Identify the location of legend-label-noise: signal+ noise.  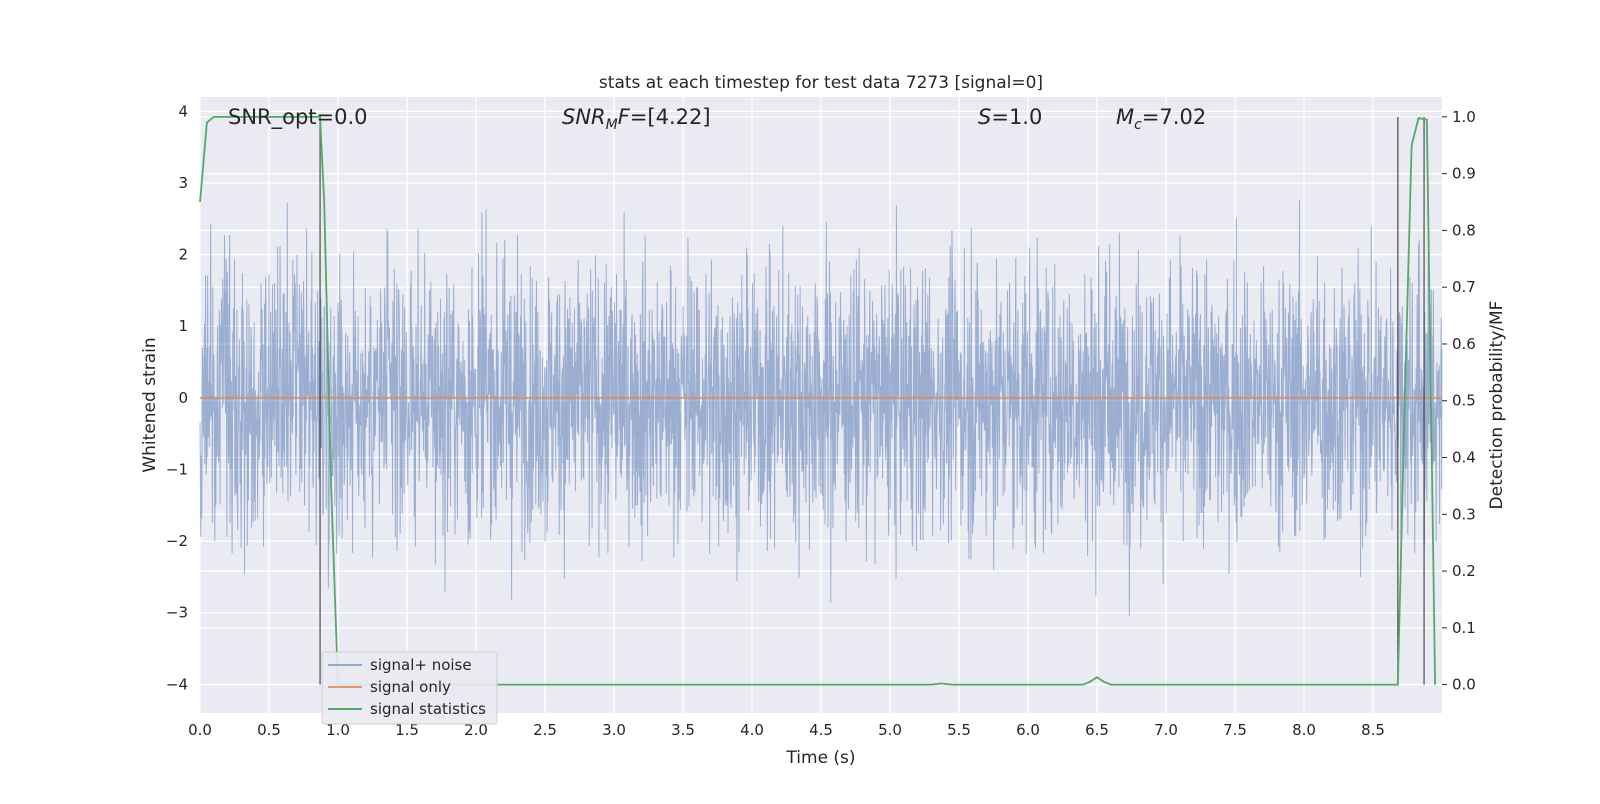
(421, 665).